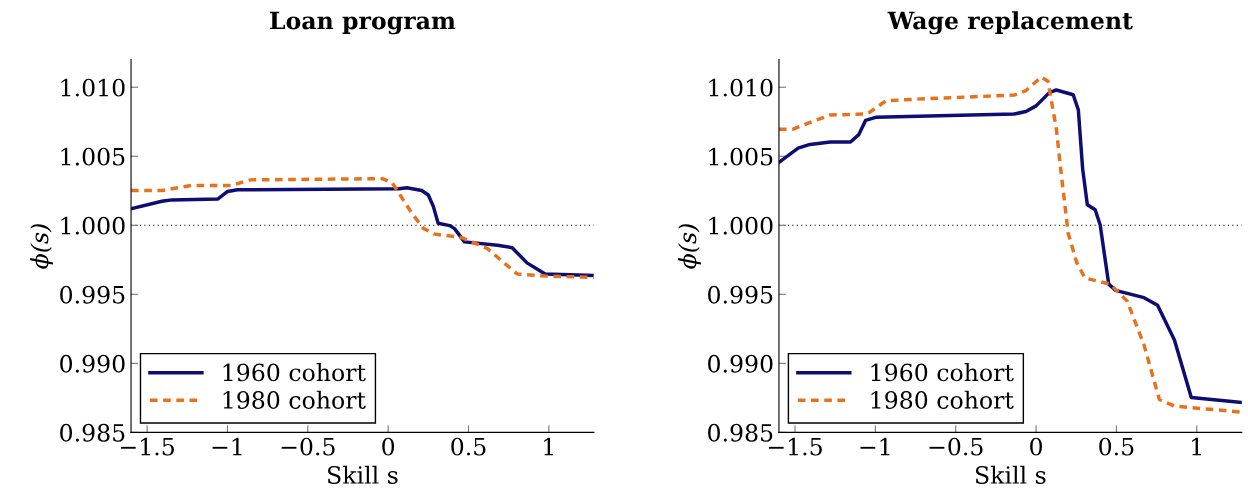  Describe the element at coordinates (363, 23) in the screenshot. I see `chart-title: Loan program` at that location.